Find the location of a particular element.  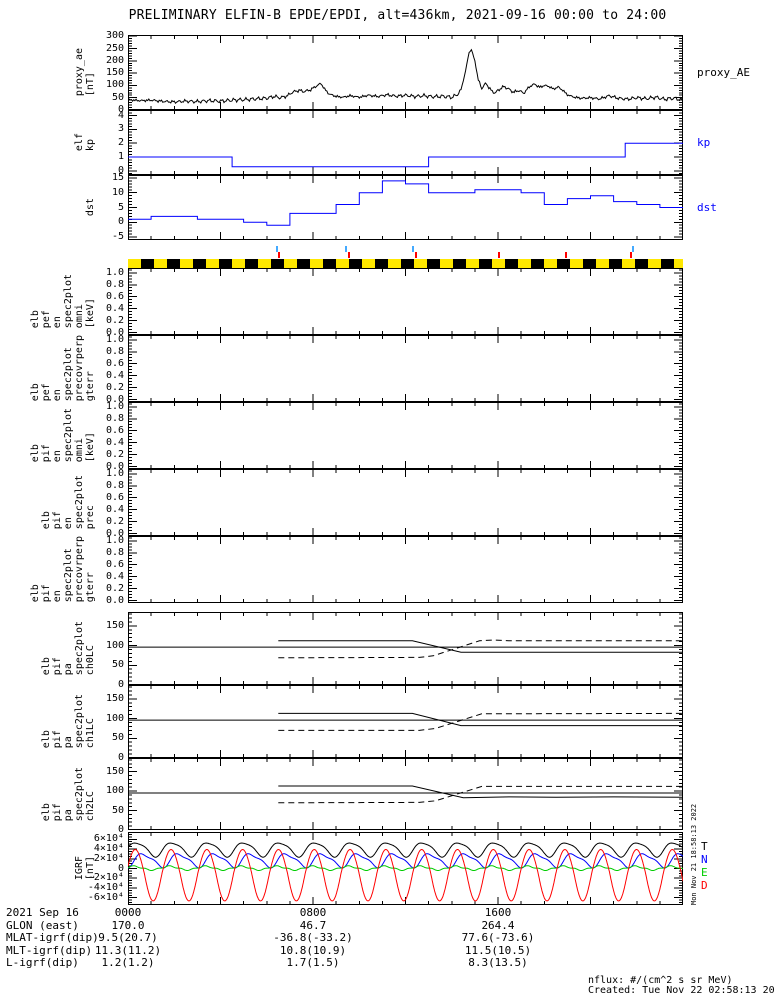

y-axis-label-text: elb pif en spec2plot precovrperp gterr is located at coordinates (63, 569).